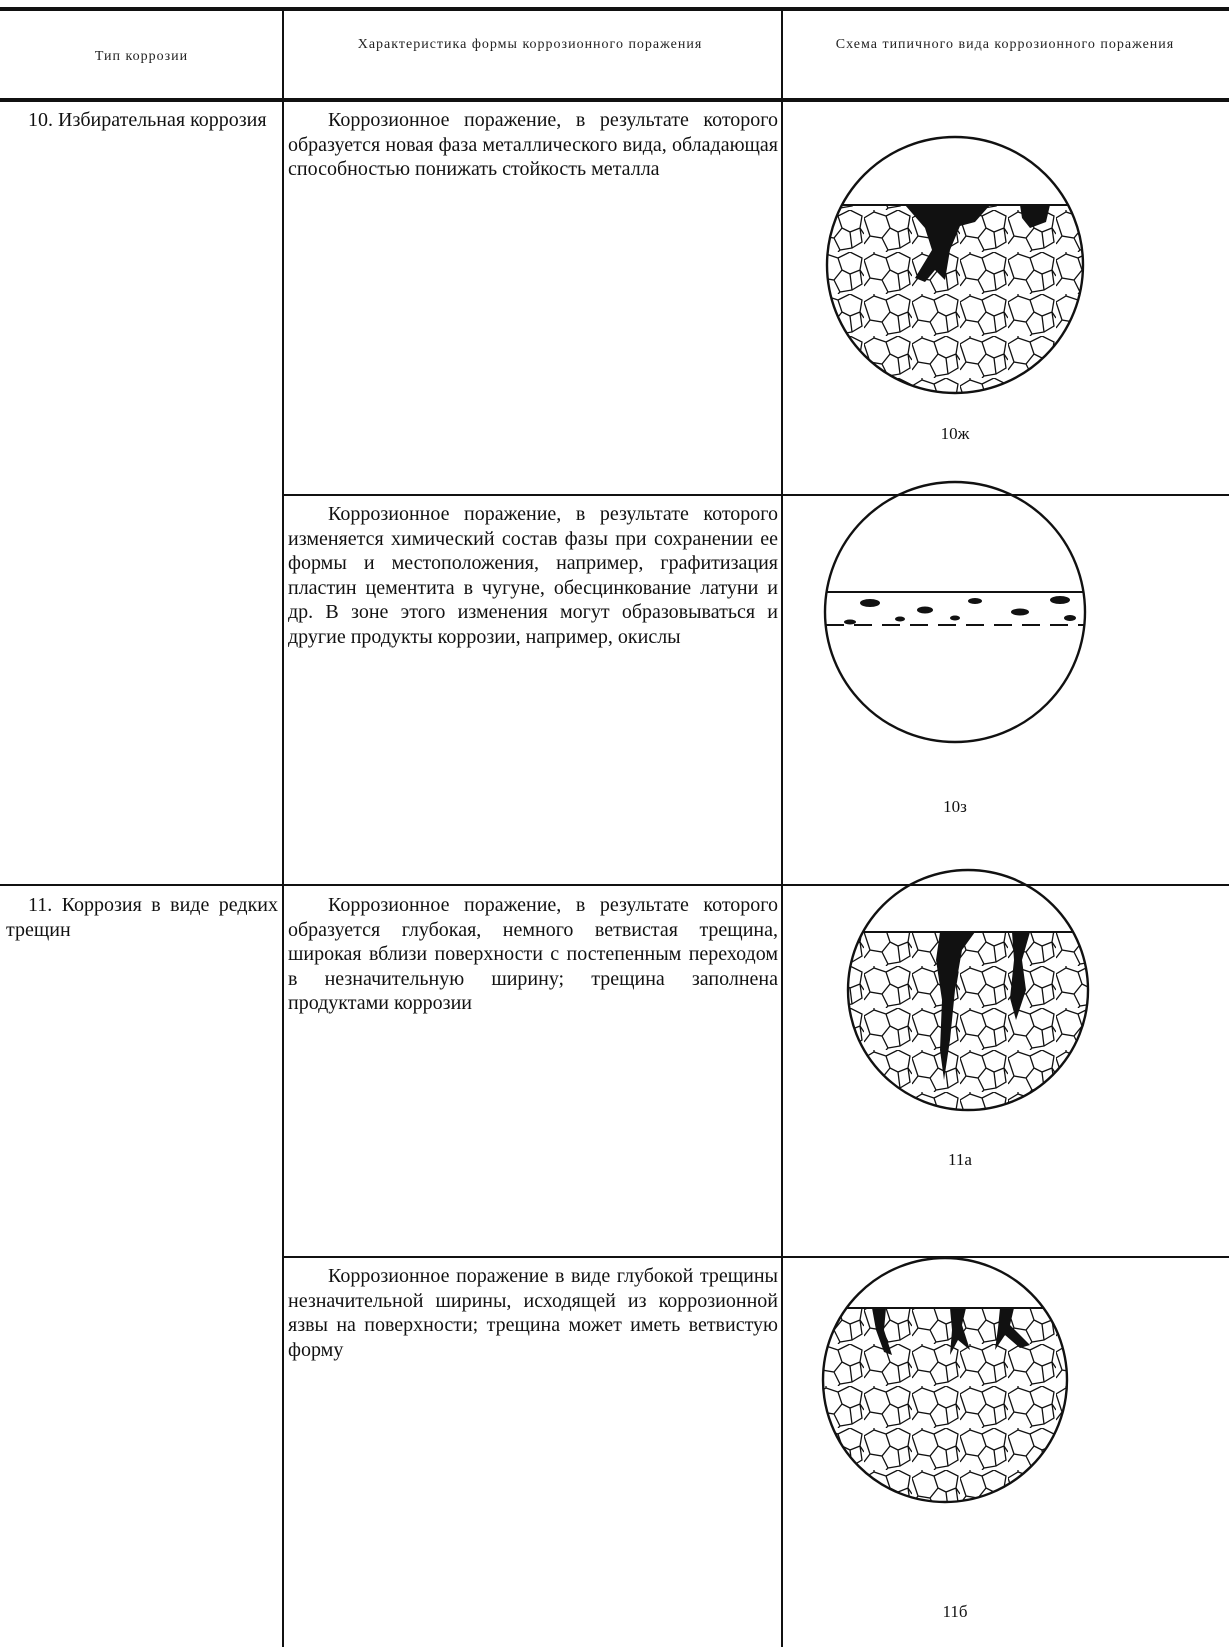 Image resolution: width=1229 pixels, height=1647 pixels. I want to click on figure-label: 10з, so click(955, 806).